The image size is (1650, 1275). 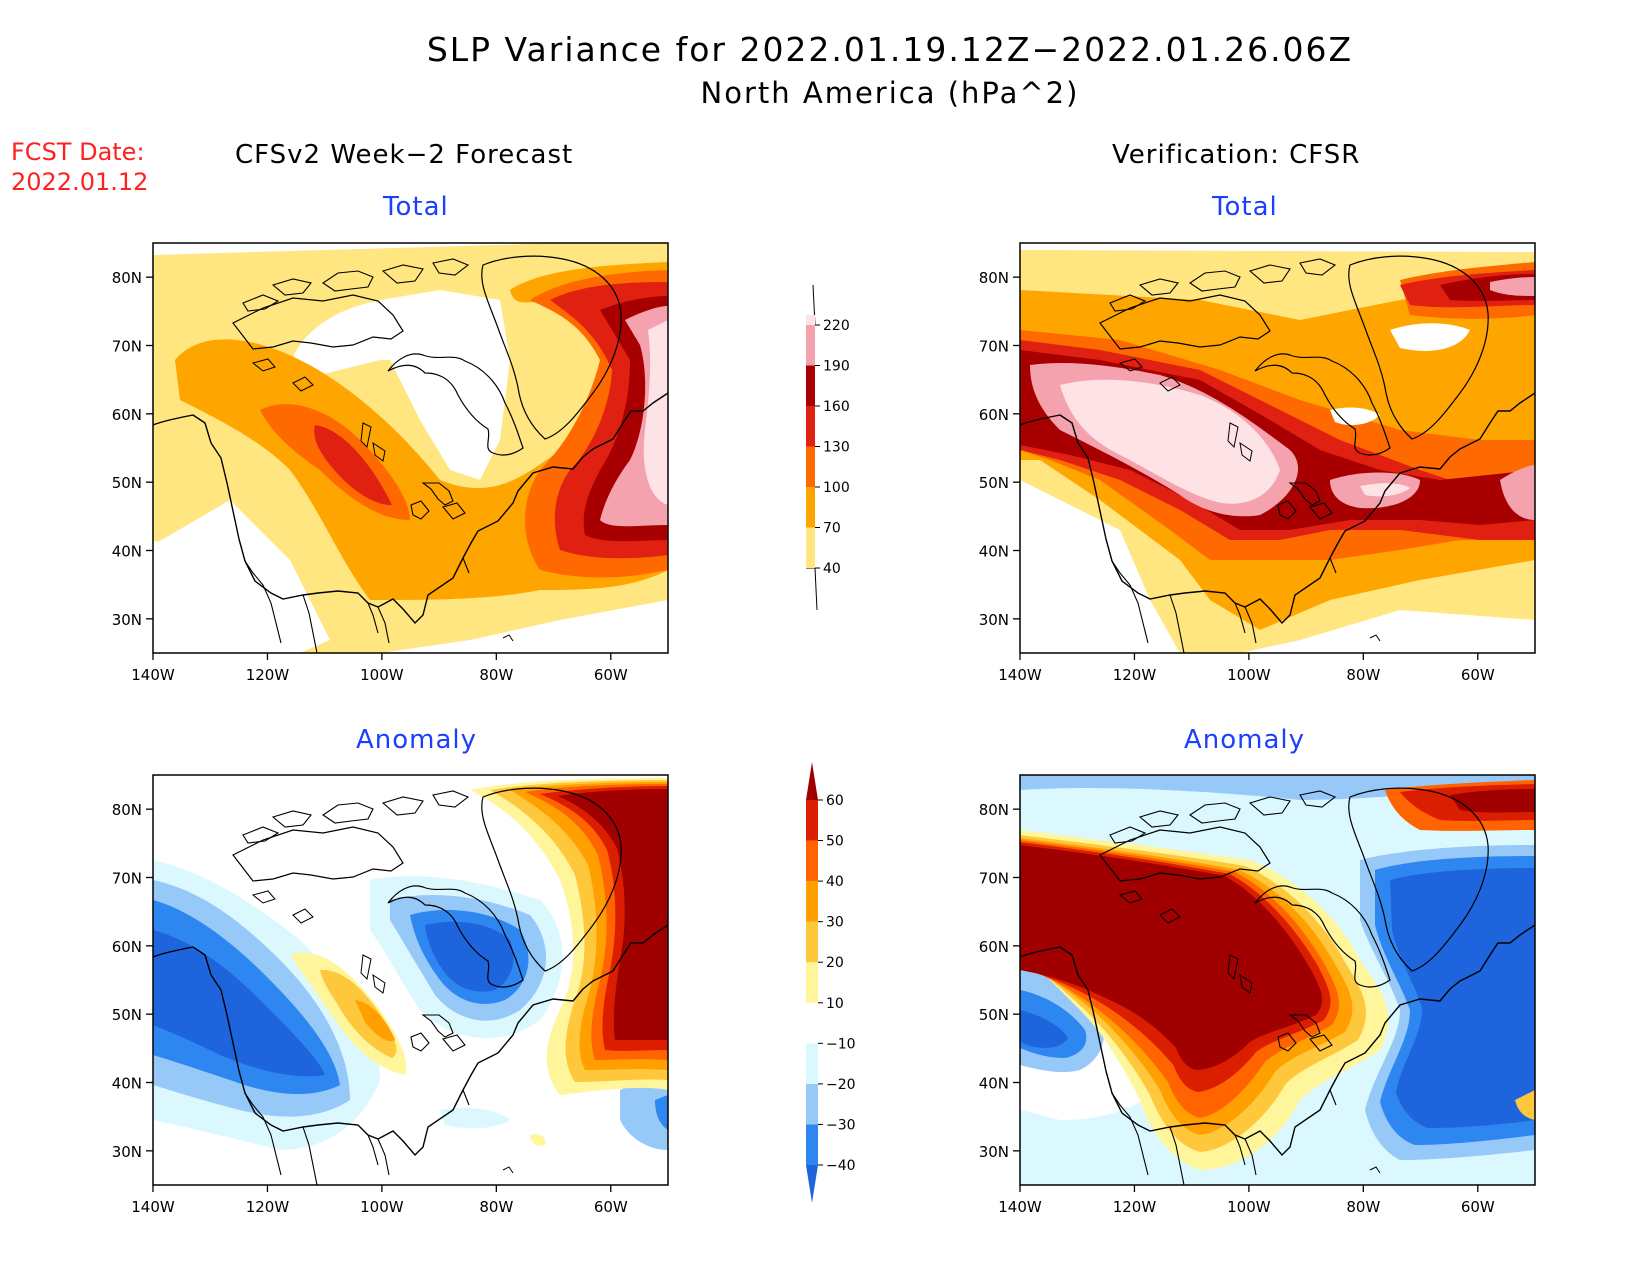 What do you see at coordinates (416, 207) in the screenshot?
I see `fcst-total-subtitle: Total` at bounding box center [416, 207].